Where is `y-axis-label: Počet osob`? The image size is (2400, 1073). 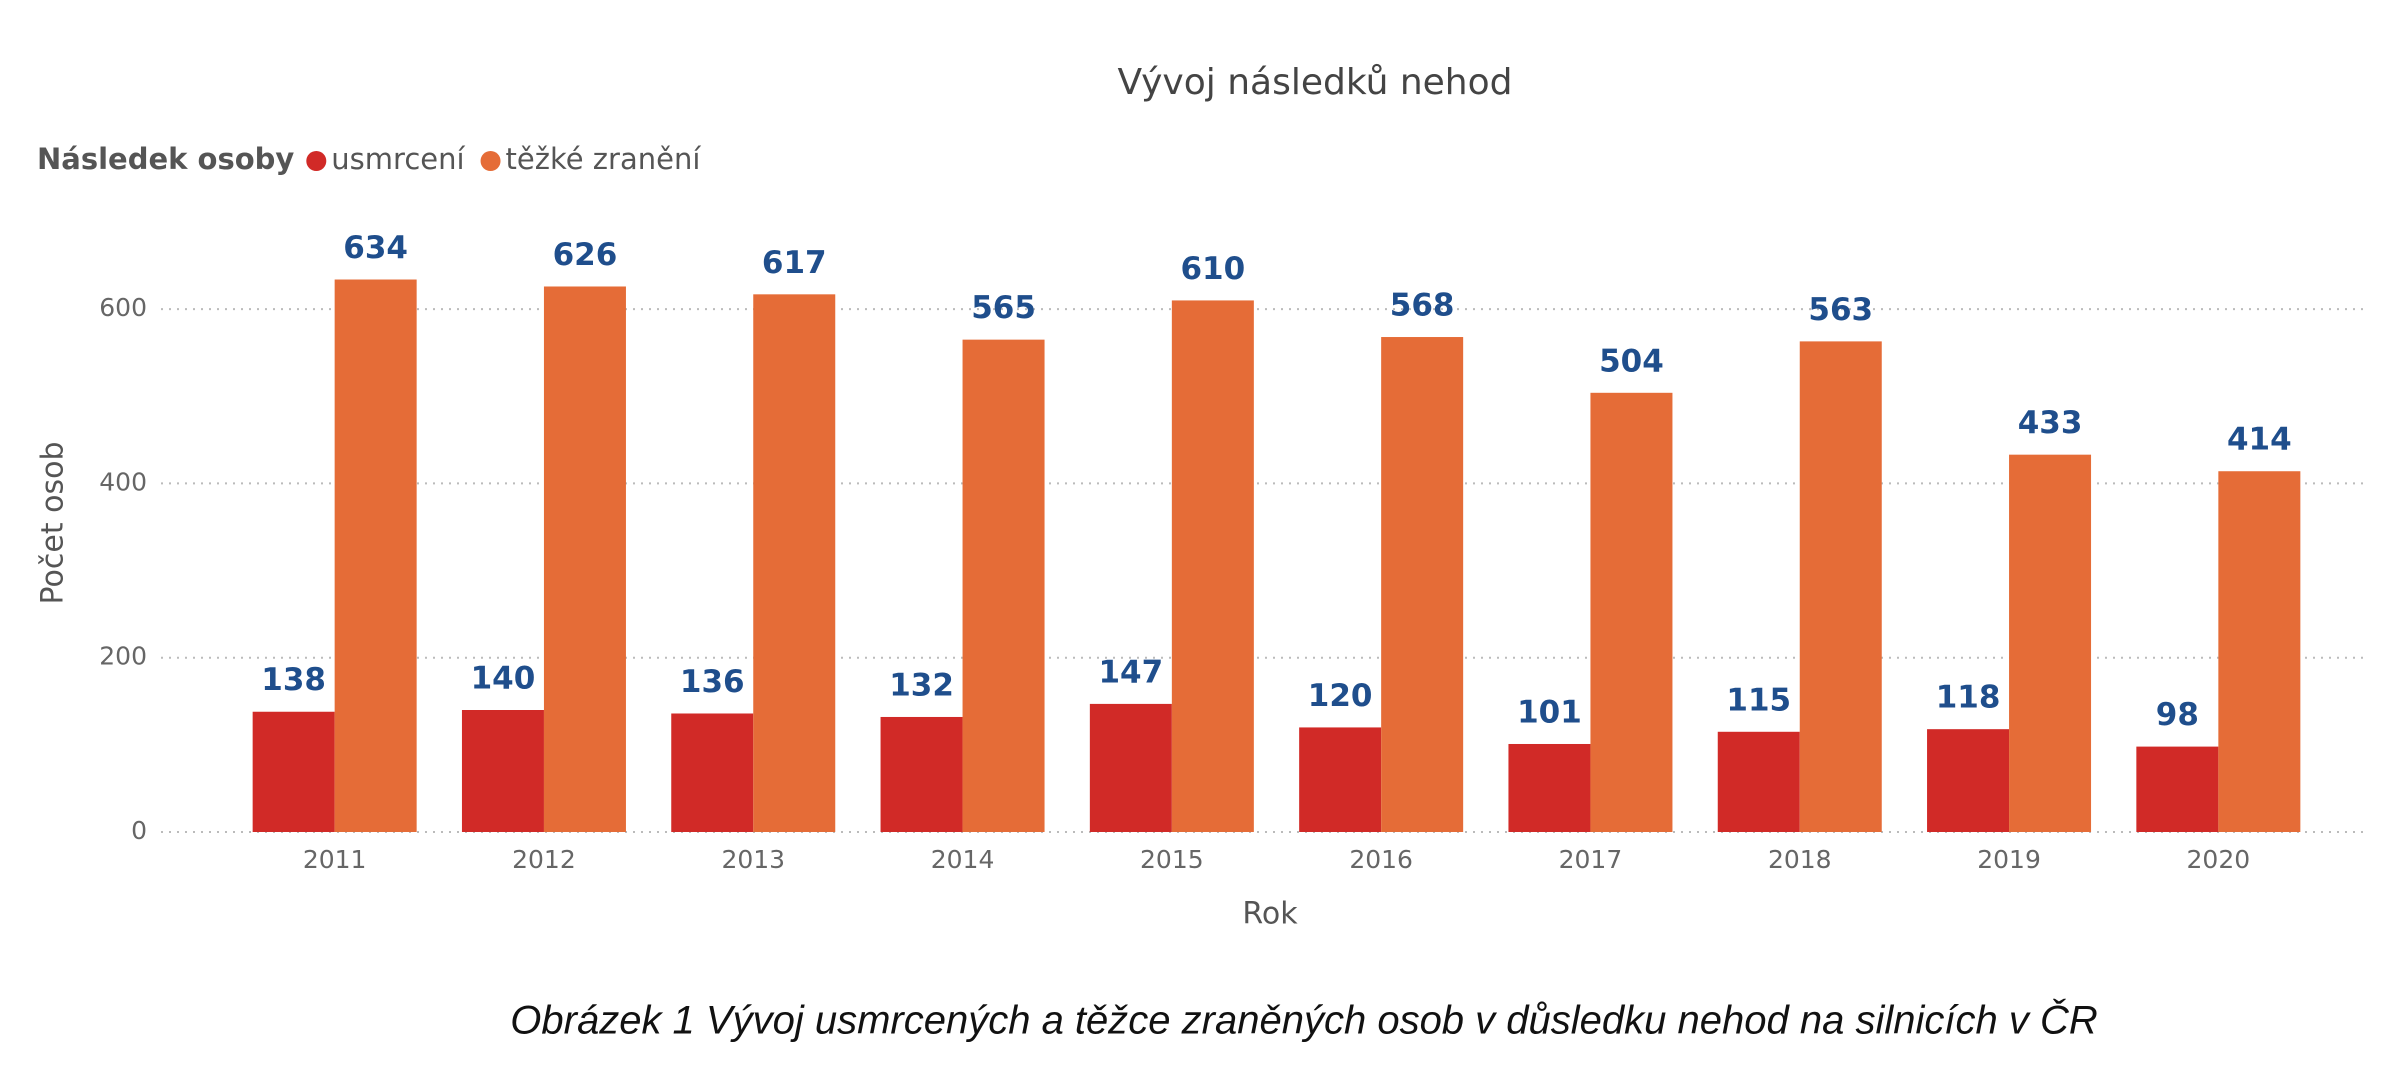
y-axis-label: Počet osob is located at coordinates (53, 522).